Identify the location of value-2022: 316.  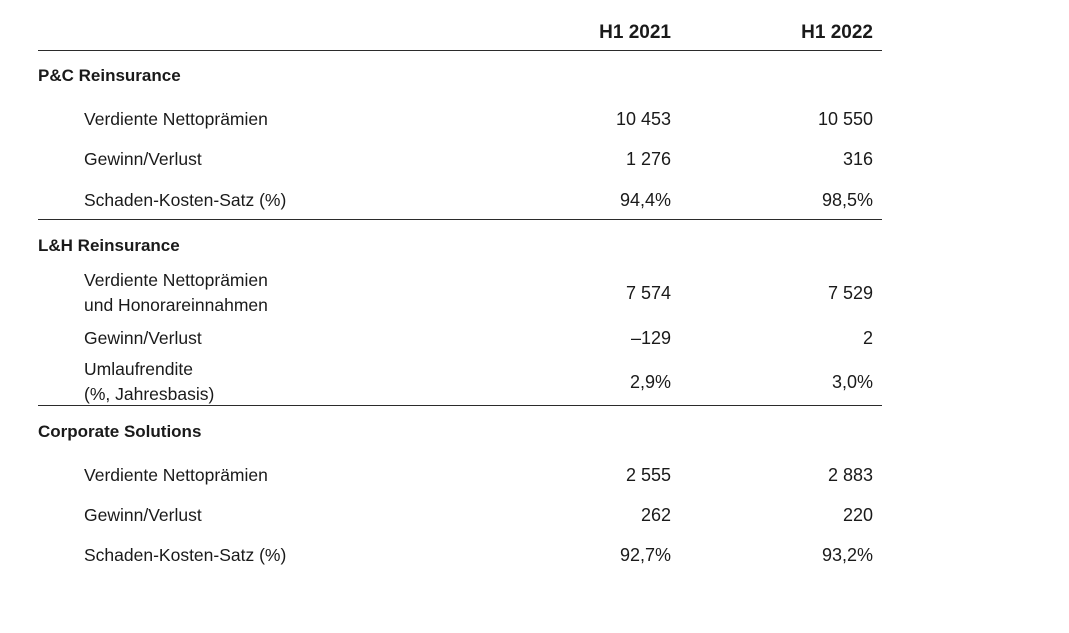
(857, 159).